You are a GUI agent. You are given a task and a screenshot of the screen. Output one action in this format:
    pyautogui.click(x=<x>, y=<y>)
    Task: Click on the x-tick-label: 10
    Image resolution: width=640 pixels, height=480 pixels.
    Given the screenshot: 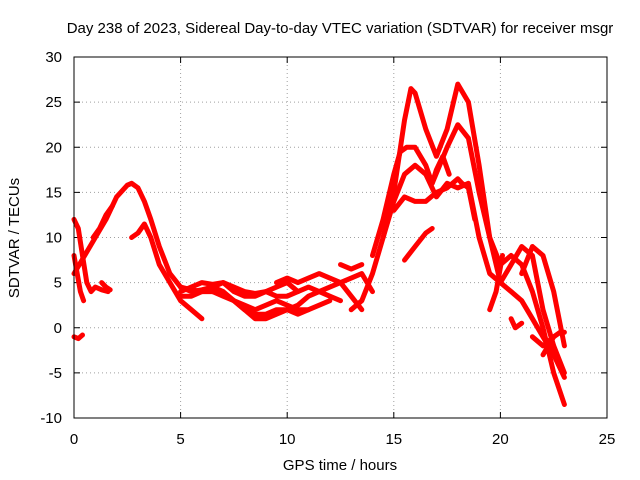 What is the action you would take?
    pyautogui.click(x=287, y=439)
    